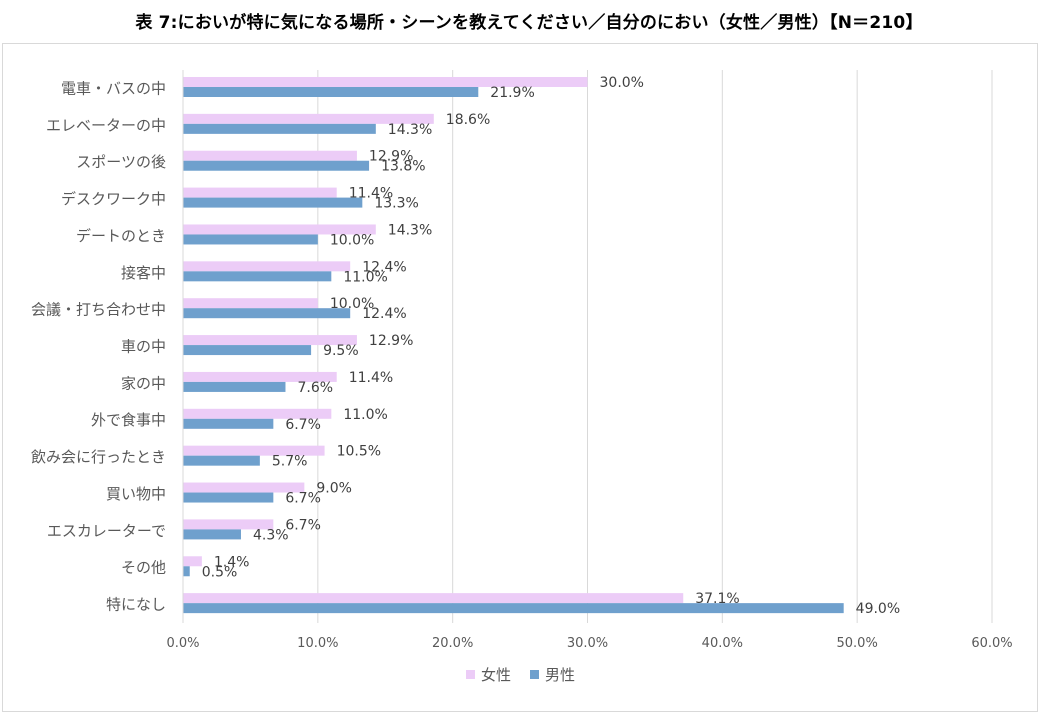  I want to click on category-label: その他, so click(143, 568).